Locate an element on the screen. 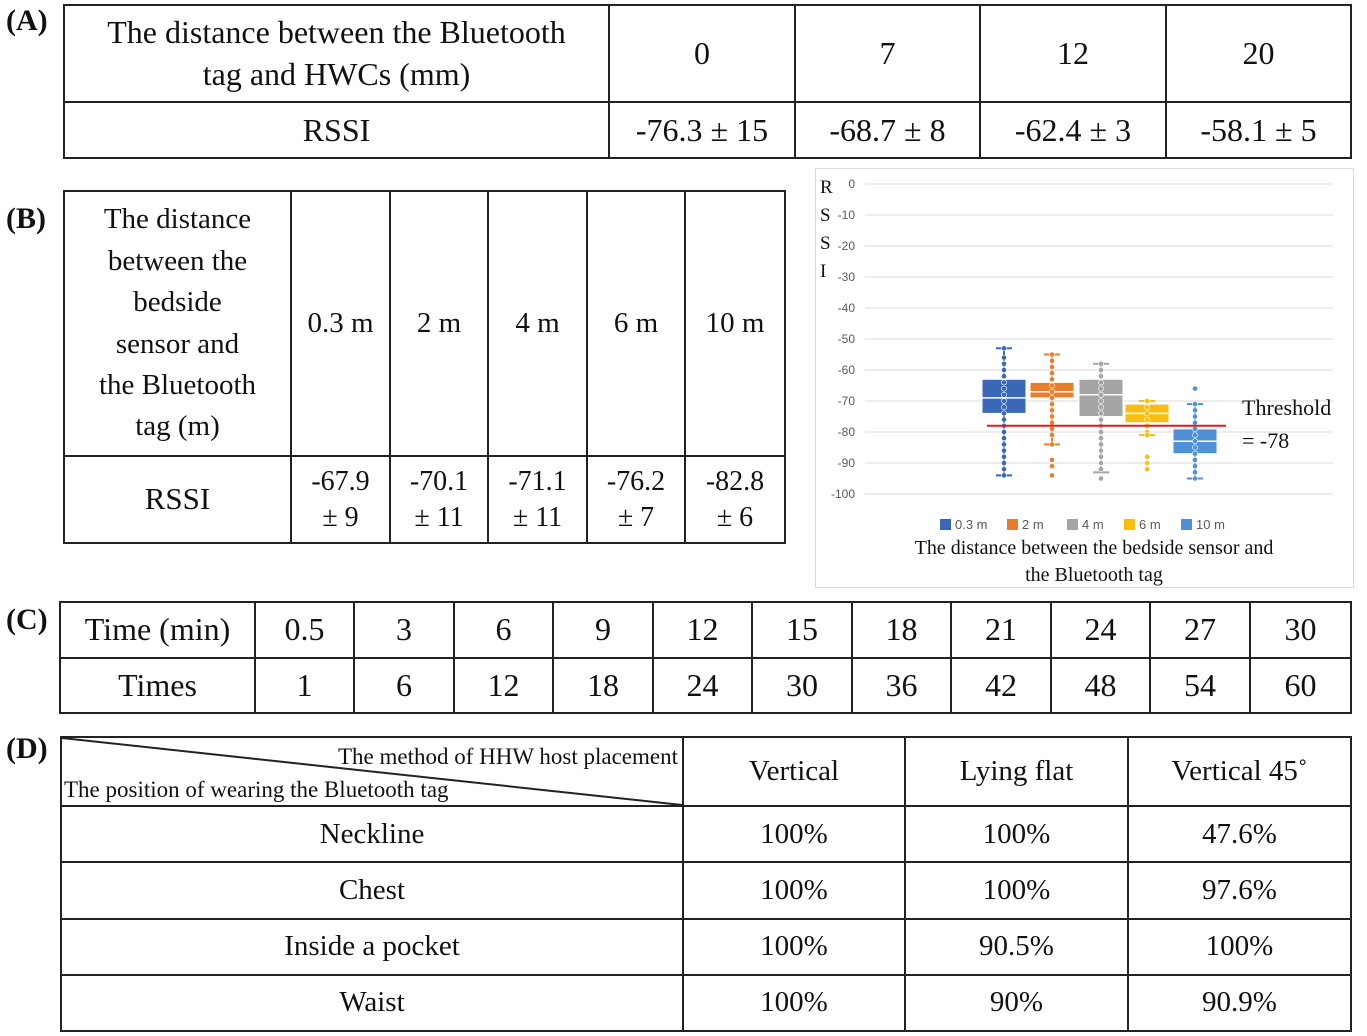  table-b-header-line: between the is located at coordinates (177, 260).